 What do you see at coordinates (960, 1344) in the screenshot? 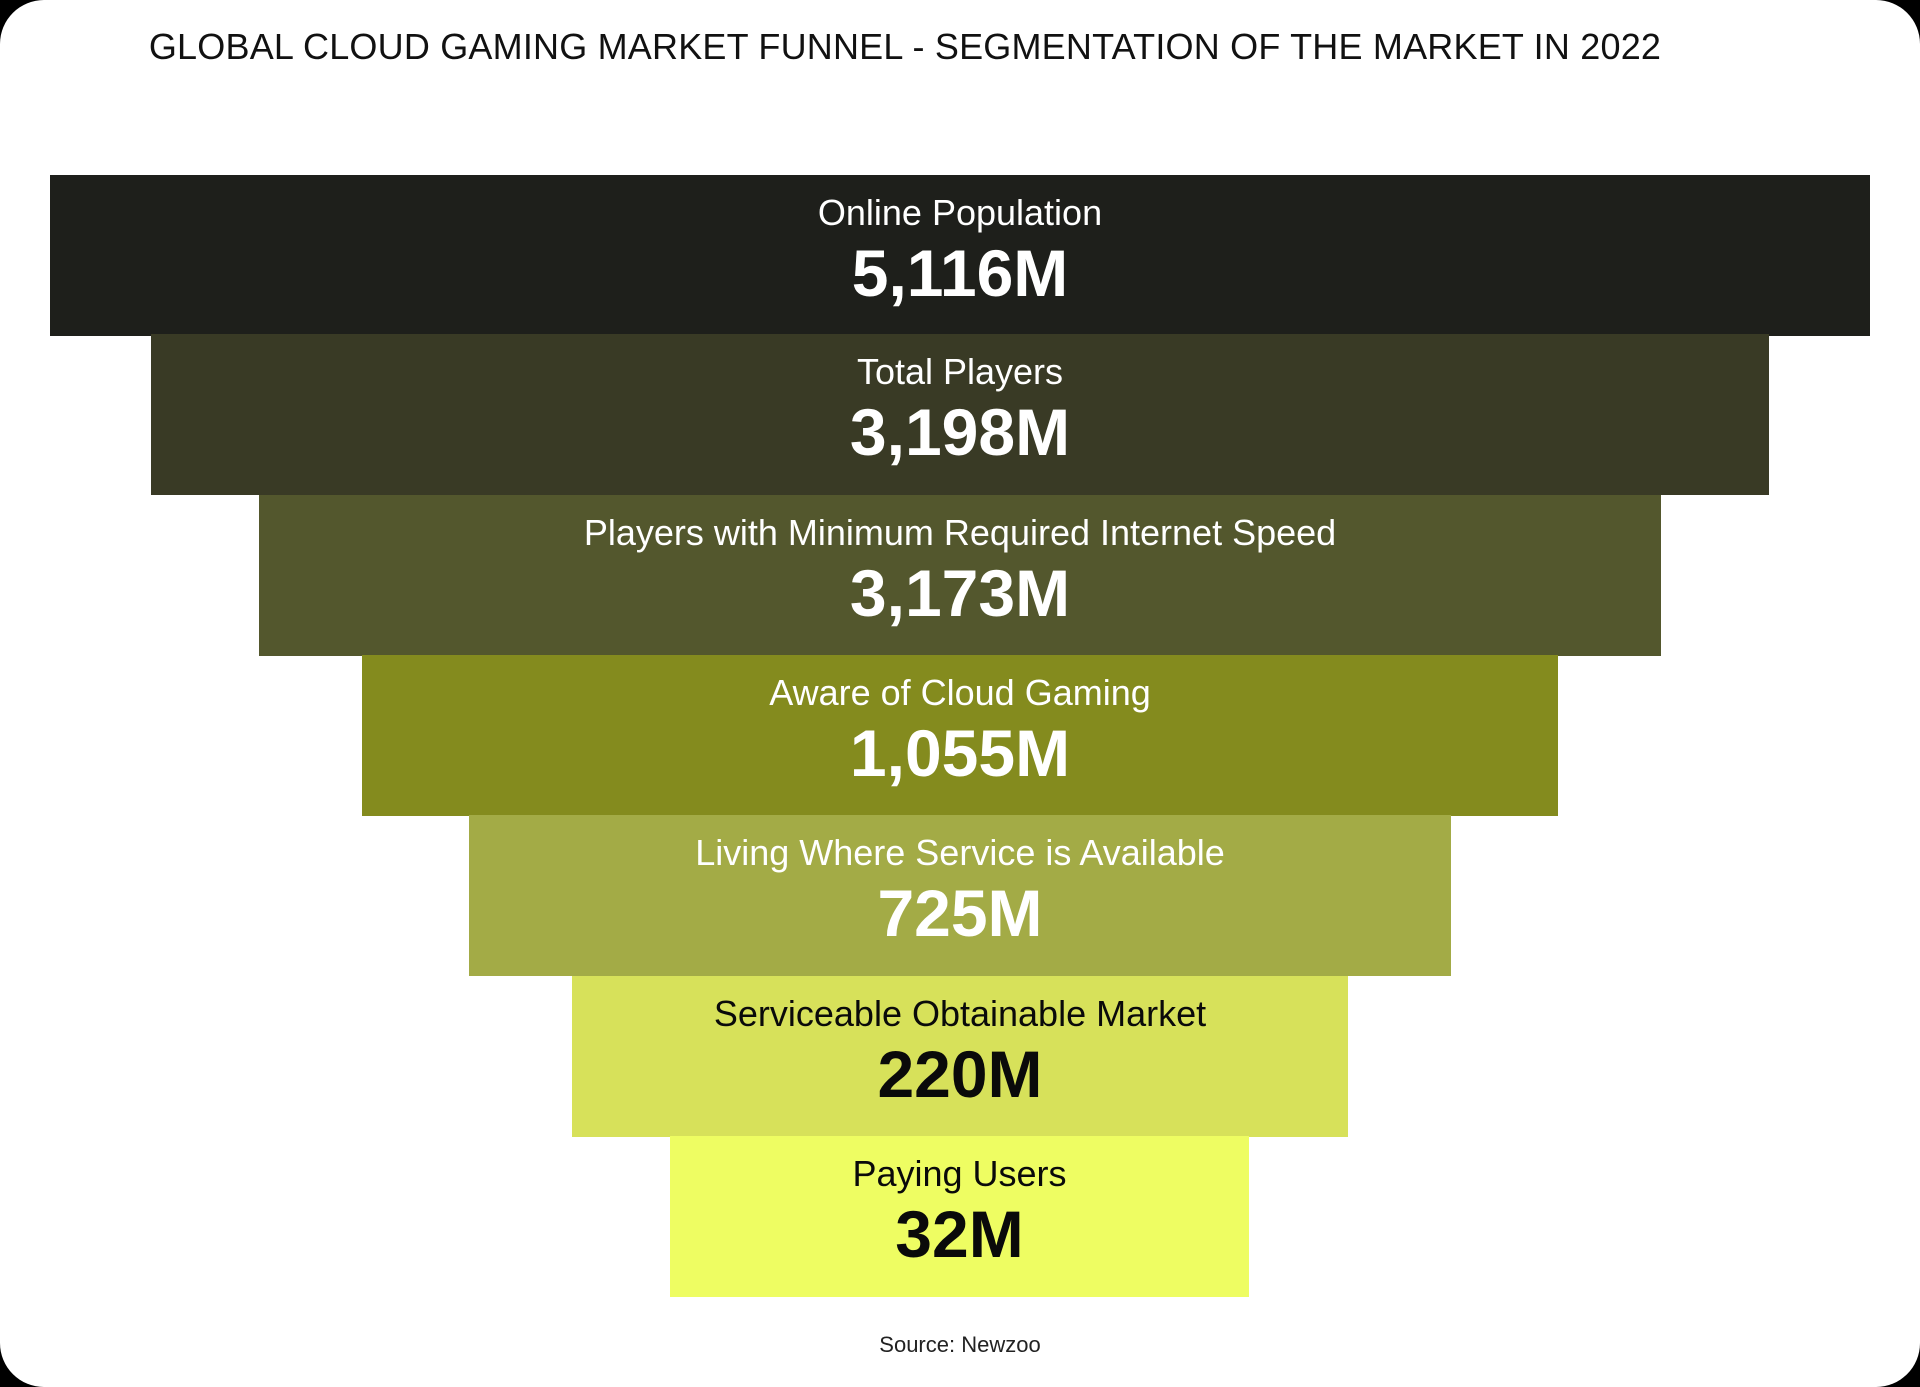
I see `source-note: Source: Newzoo` at bounding box center [960, 1344].